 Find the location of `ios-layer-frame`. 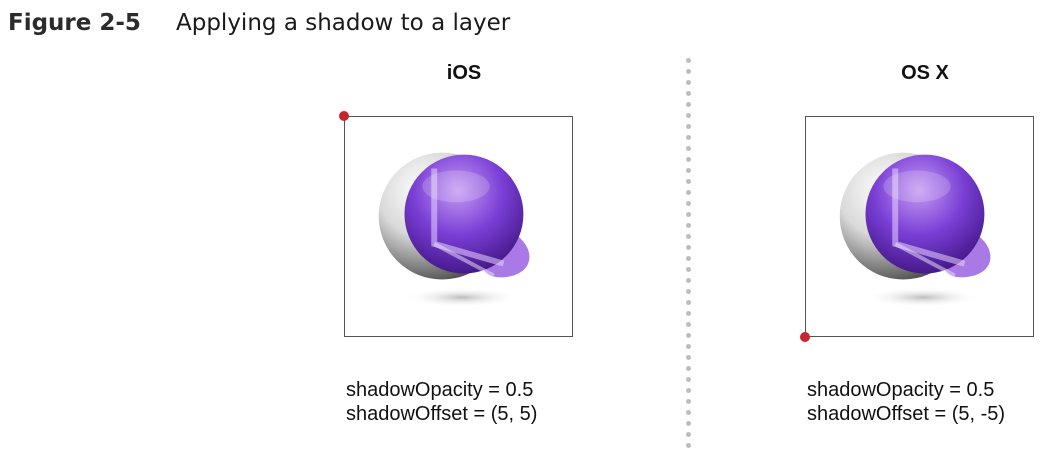

ios-layer-frame is located at coordinates (456, 224).